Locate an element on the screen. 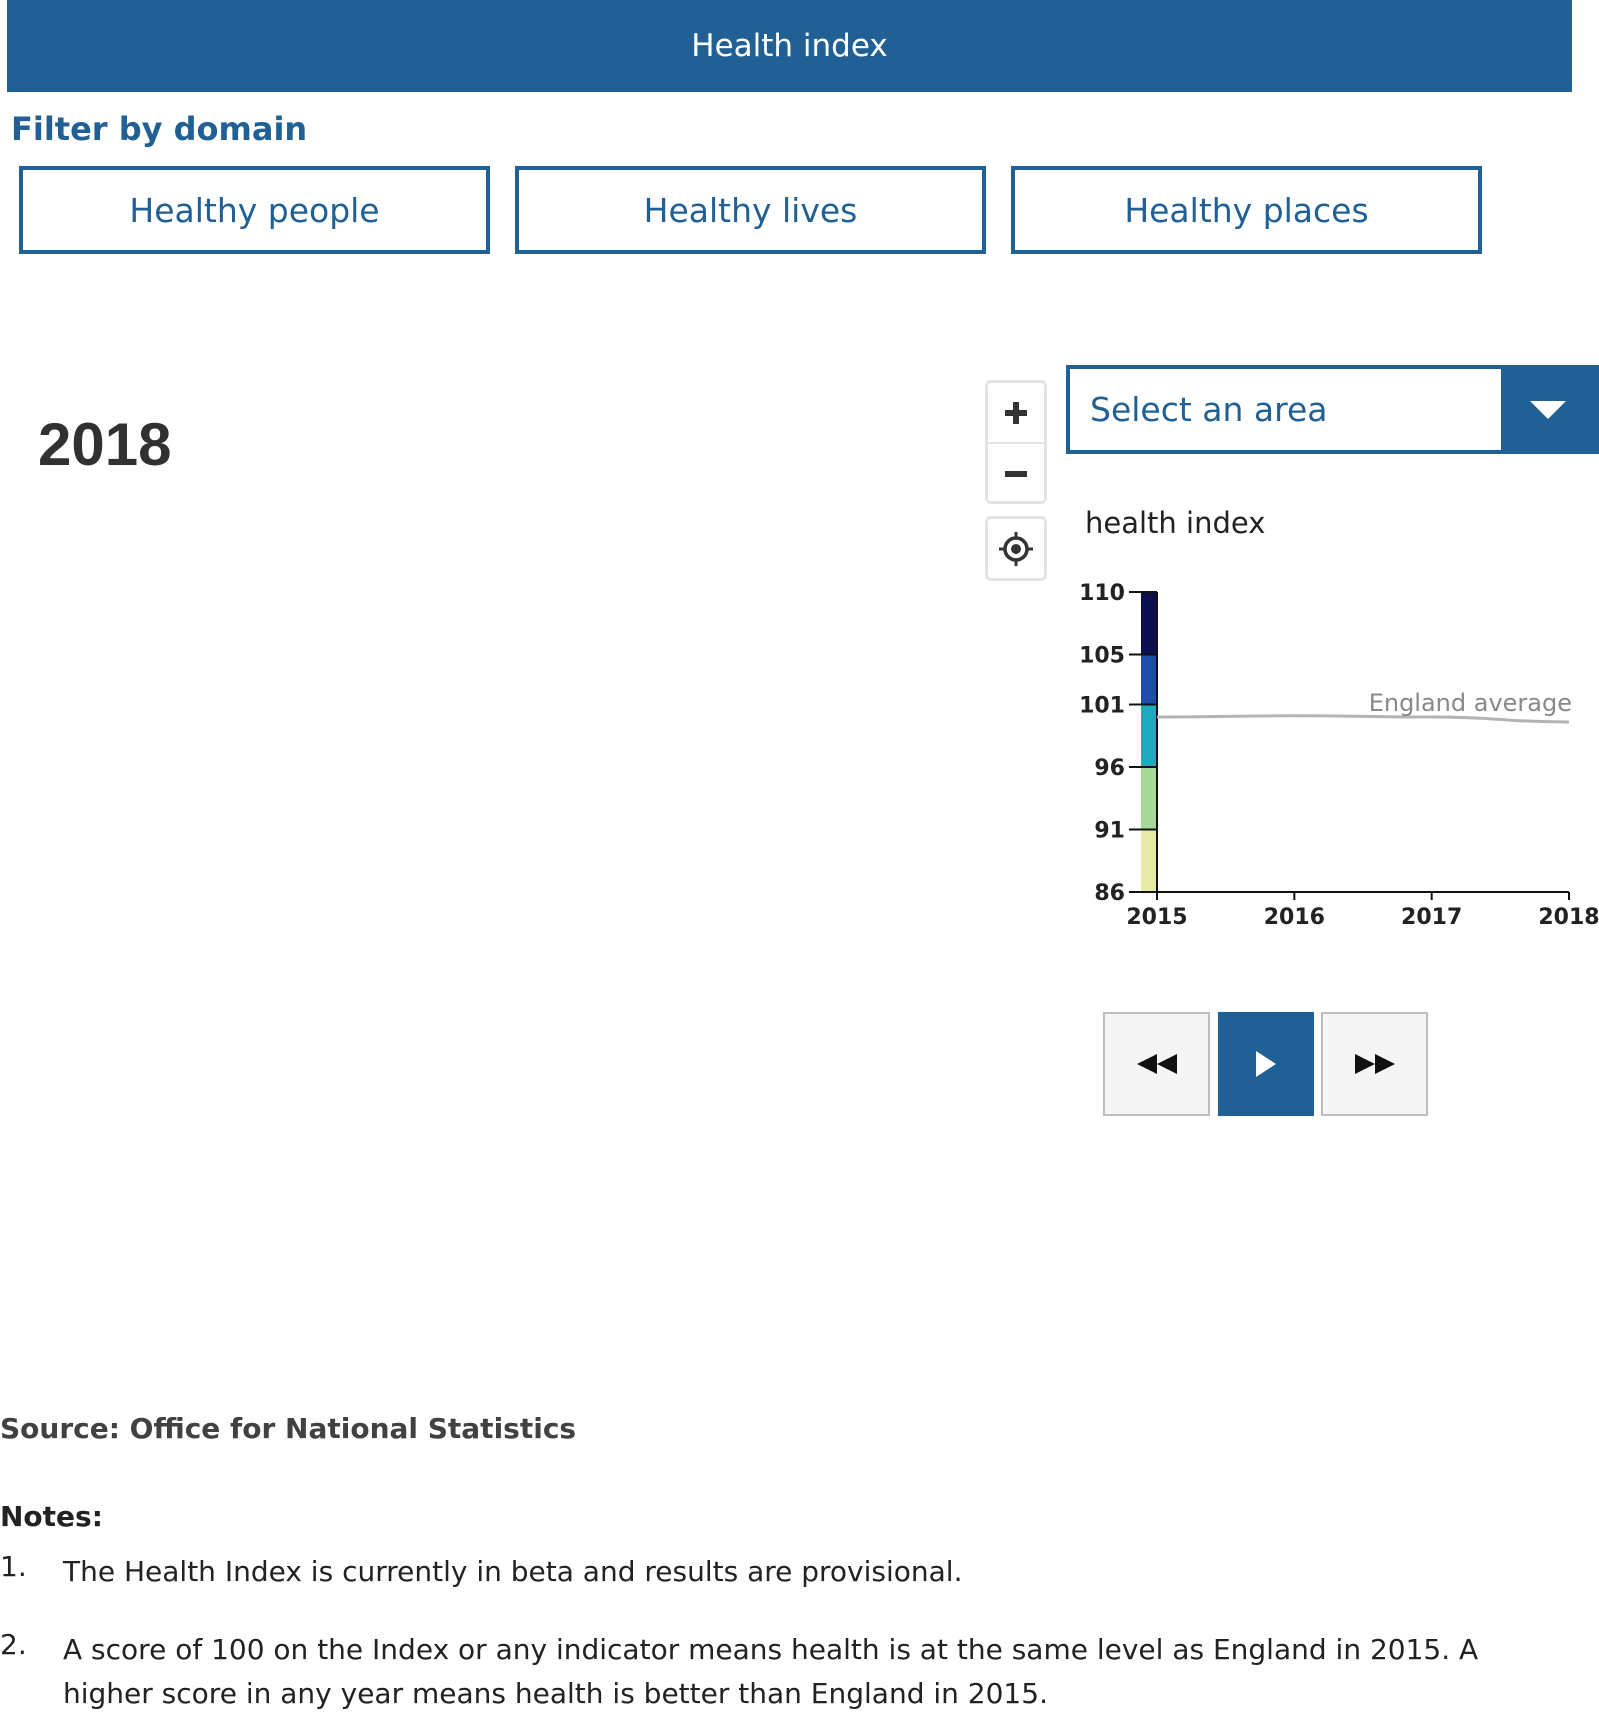 This screenshot has width=1599, height=1716. chevron-down-icon is located at coordinates (1548, 409).